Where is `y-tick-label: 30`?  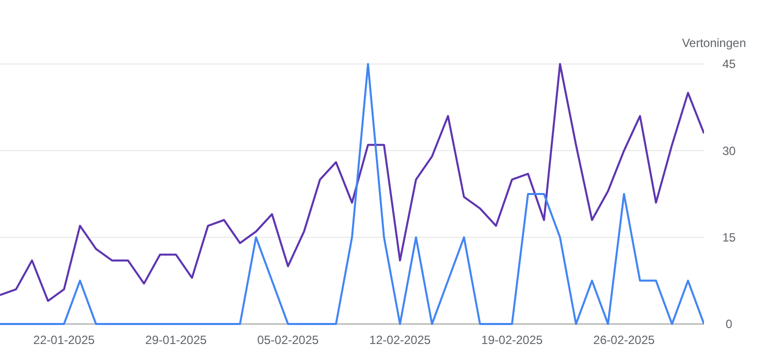 y-tick-label: 30 is located at coordinates (729, 151).